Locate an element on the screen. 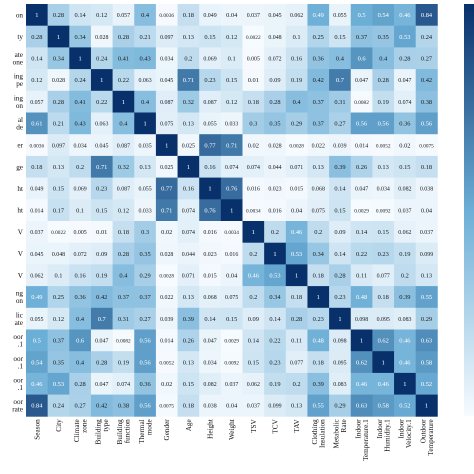 This screenshot has width=474, height=474. cell-value-label: 0.071 is located at coordinates (296, 168).